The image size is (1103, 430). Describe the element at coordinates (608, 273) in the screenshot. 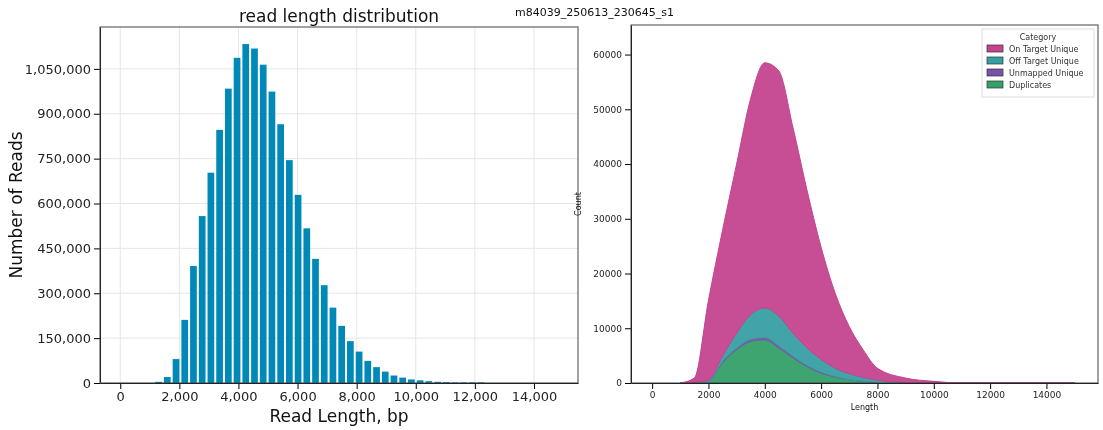

I see `y-tick-label: 20000` at that location.